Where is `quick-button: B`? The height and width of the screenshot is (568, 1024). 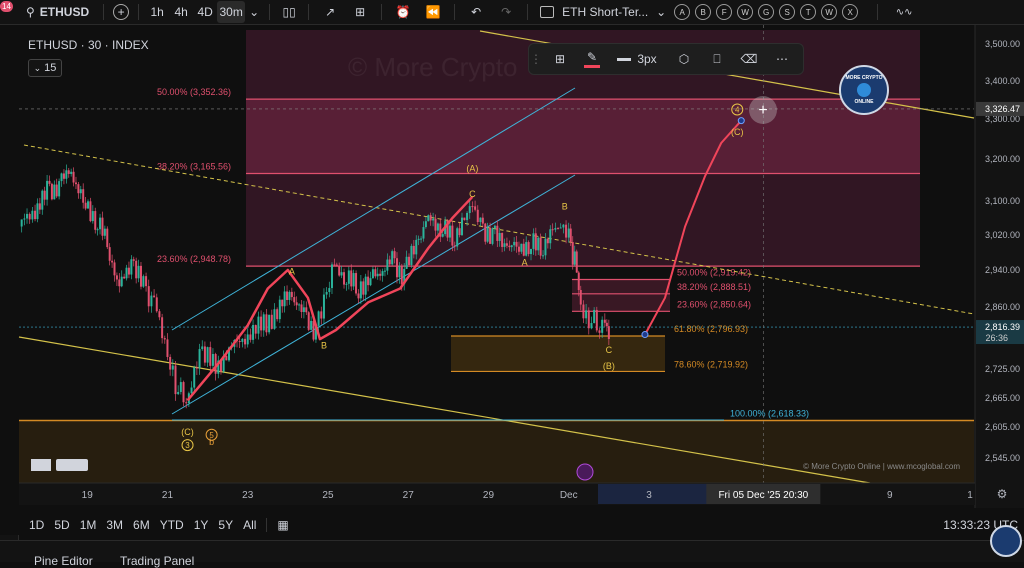
quick-button: B is located at coordinates (703, 12).